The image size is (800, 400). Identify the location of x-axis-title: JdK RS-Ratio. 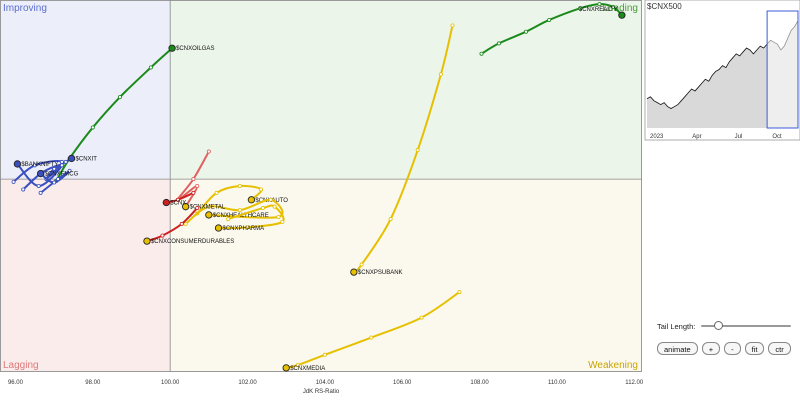
(321, 392).